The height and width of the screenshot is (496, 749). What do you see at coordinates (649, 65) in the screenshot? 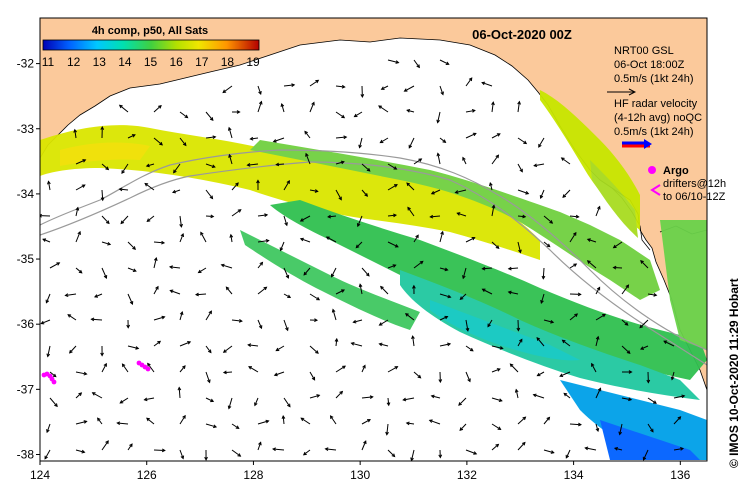
I see `legend-nrt-line2: 06-Oct 18:00Z` at bounding box center [649, 65].